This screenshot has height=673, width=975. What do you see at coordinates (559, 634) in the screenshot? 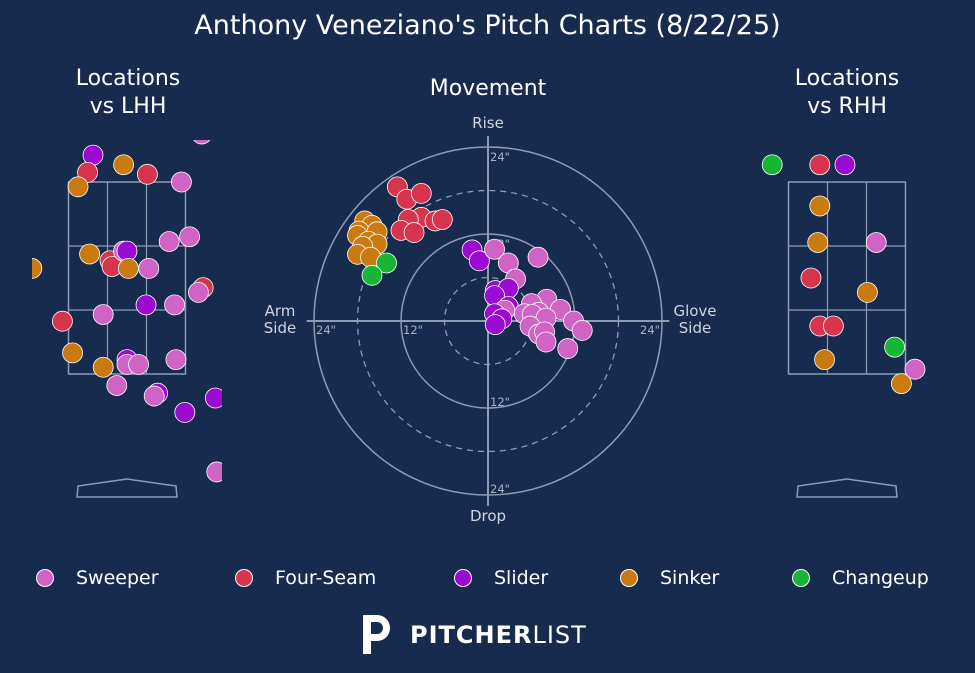
I see `logo-text-light: LIST` at bounding box center [559, 634].